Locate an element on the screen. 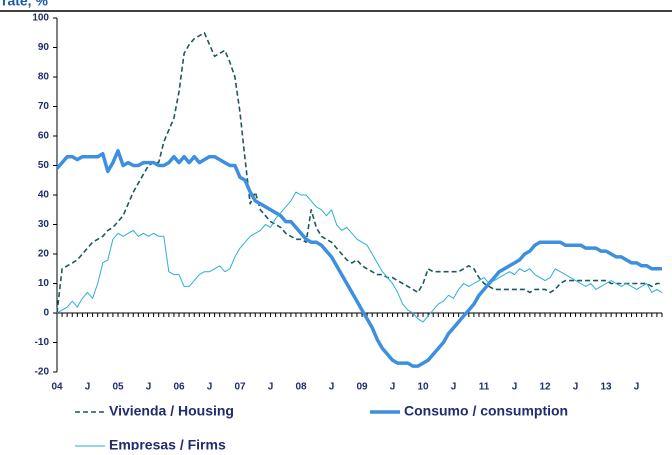 The image size is (672, 455). y-tick-label: 80 is located at coordinates (44, 77).